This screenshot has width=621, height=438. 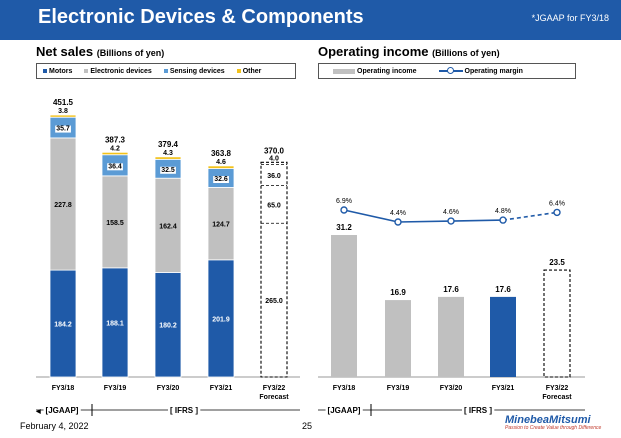 I want to click on operating-income-value-label: 17.6, so click(x=451, y=289).